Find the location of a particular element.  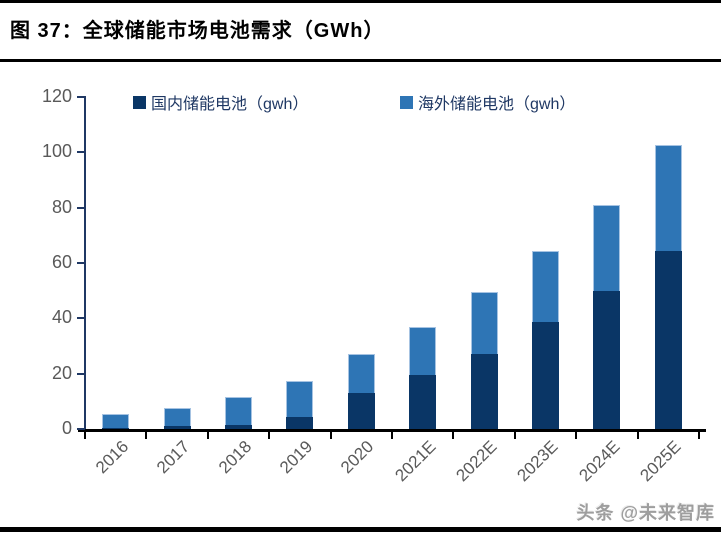

x-tick-label: 2024E is located at coordinates (599, 461).